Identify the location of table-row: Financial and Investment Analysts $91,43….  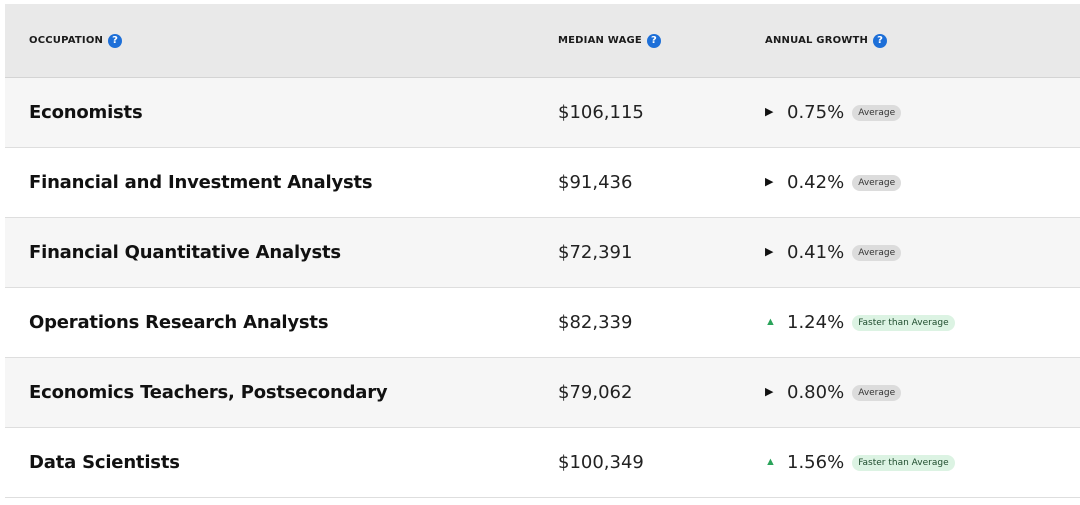
(542, 183).